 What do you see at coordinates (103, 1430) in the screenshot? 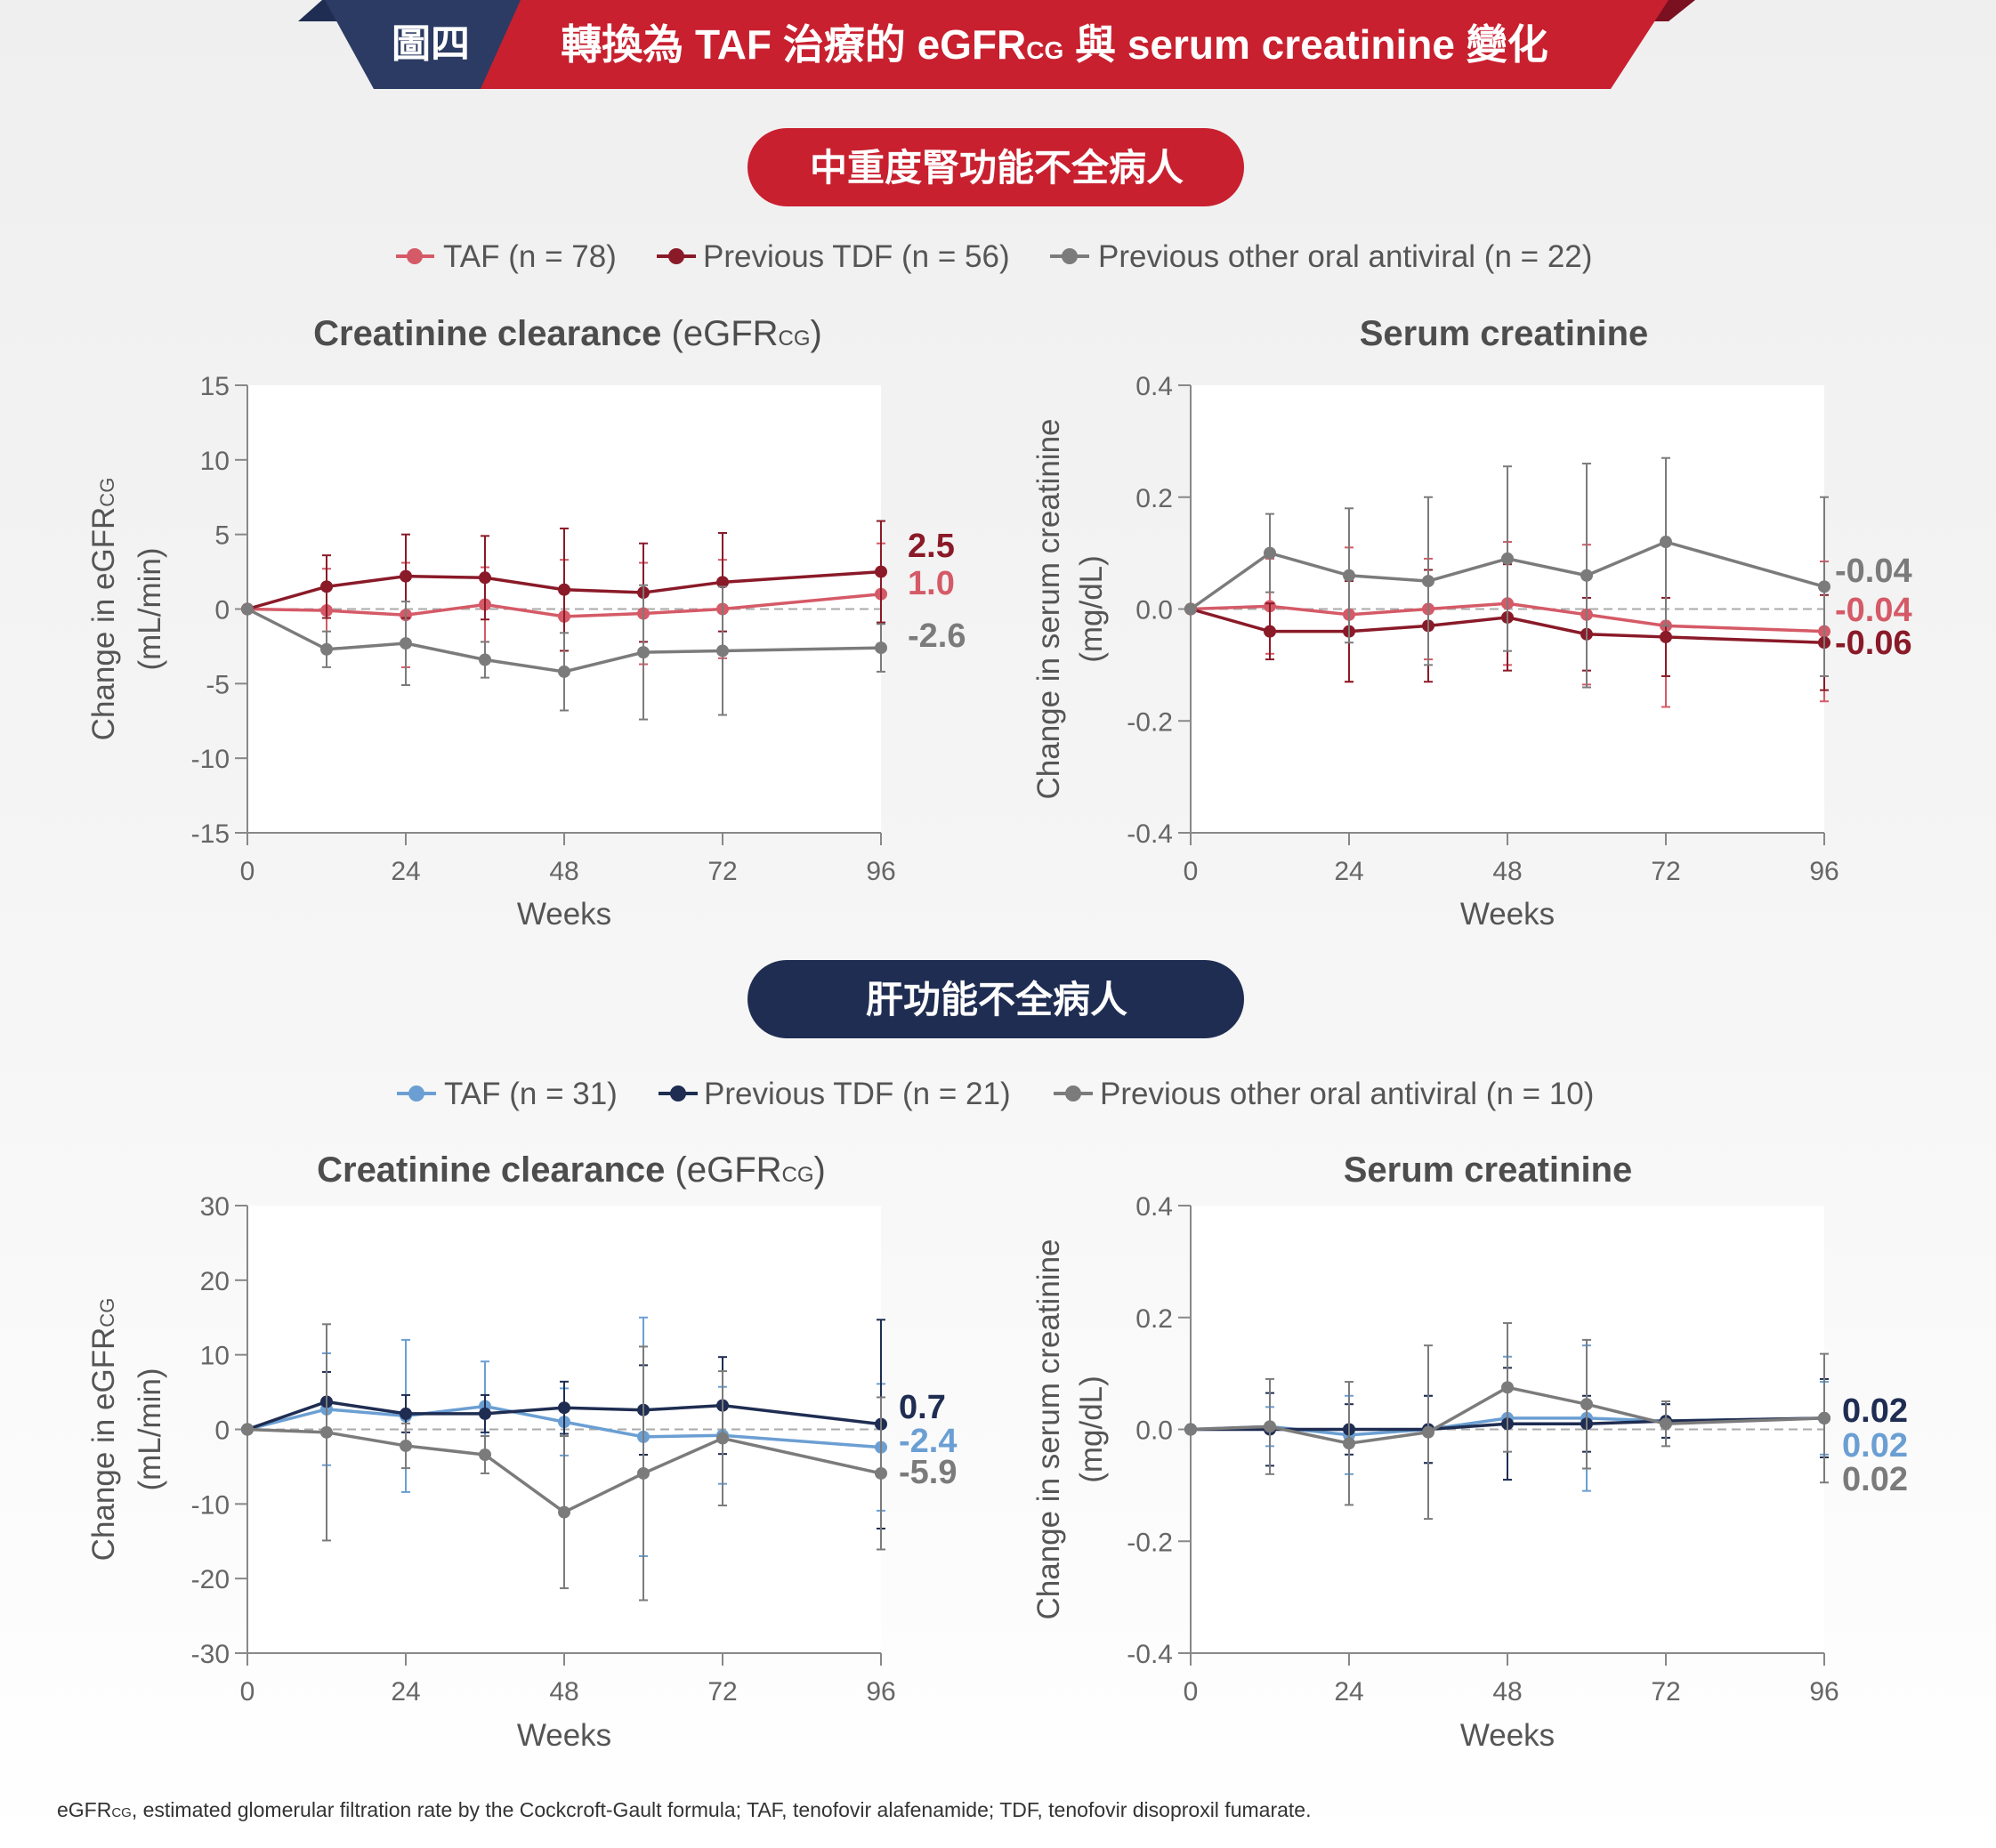
I see `y-axis-label: Change in eGFRCG` at bounding box center [103, 1430].